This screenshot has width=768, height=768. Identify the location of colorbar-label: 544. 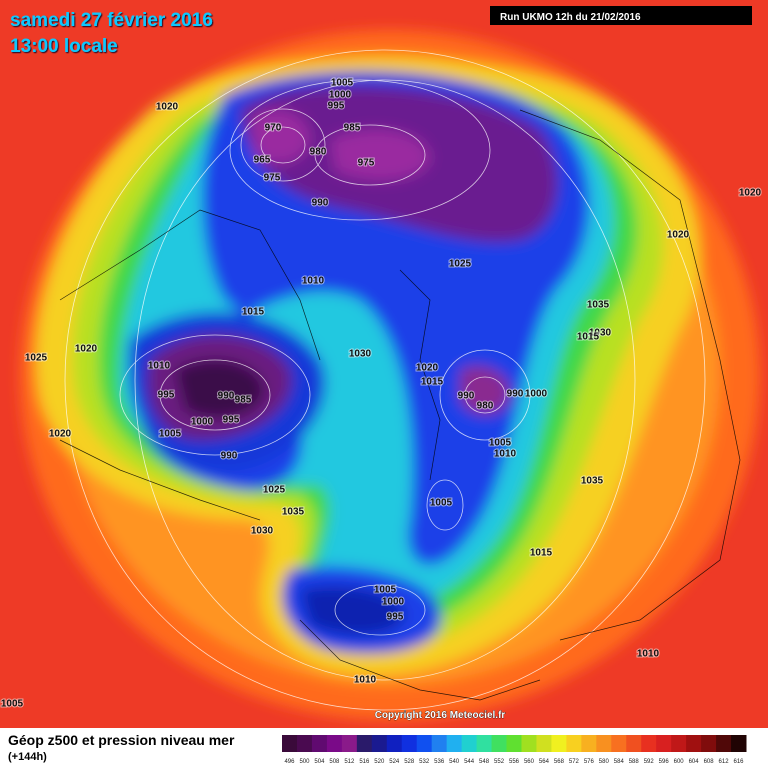
(469, 762).